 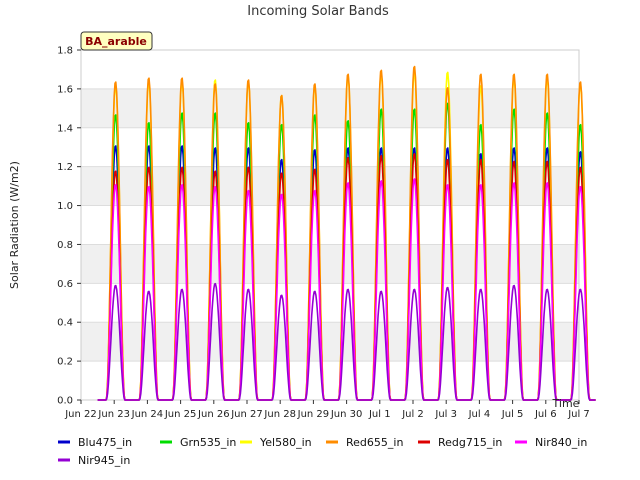 What do you see at coordinates (512, 414) in the screenshot?
I see `x-tick-label: Jul 5` at bounding box center [512, 414].